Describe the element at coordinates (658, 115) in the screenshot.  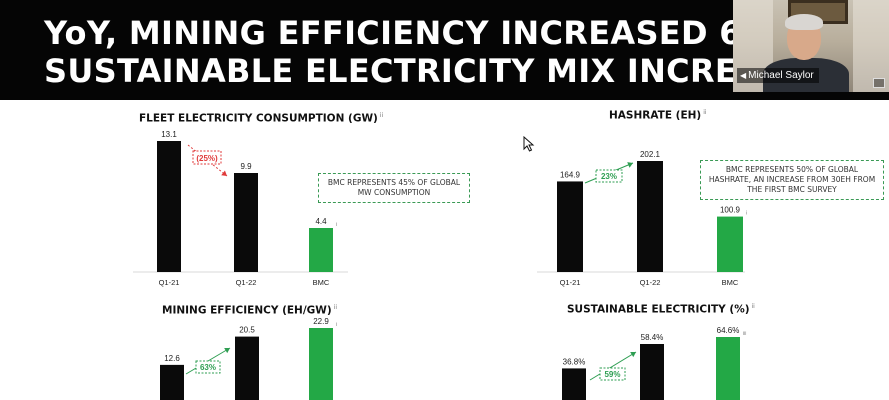
I see `chart-title-hashrate: HASHRATE (EH) ii` at that location.